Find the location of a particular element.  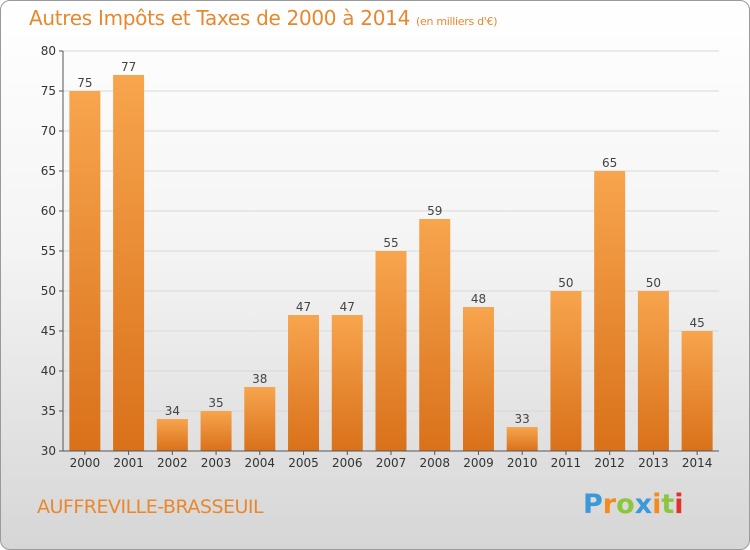

x-tick-label: 2004 is located at coordinates (260, 463).